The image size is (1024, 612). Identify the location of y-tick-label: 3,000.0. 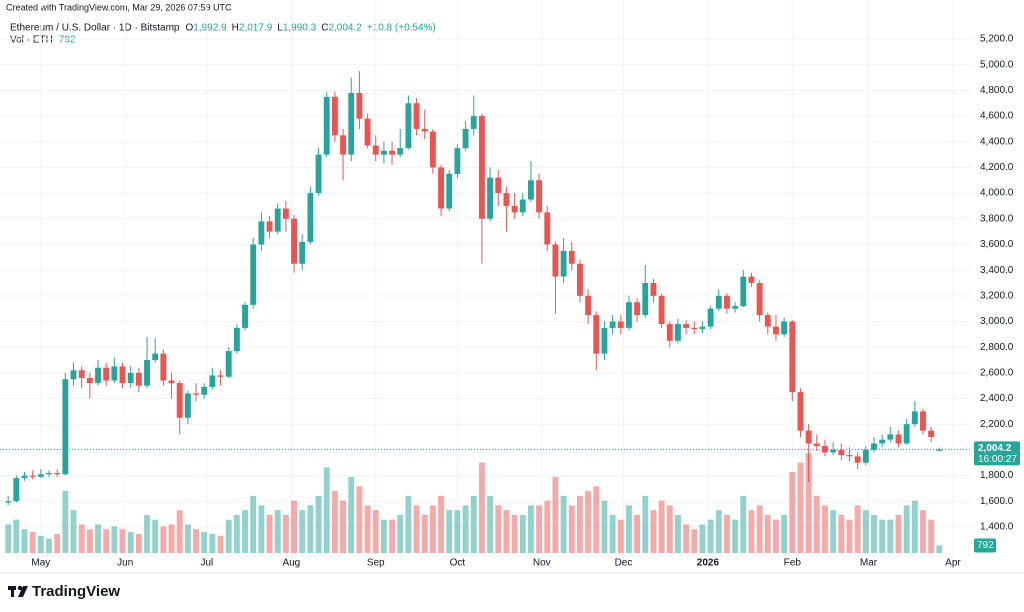
(997, 321).